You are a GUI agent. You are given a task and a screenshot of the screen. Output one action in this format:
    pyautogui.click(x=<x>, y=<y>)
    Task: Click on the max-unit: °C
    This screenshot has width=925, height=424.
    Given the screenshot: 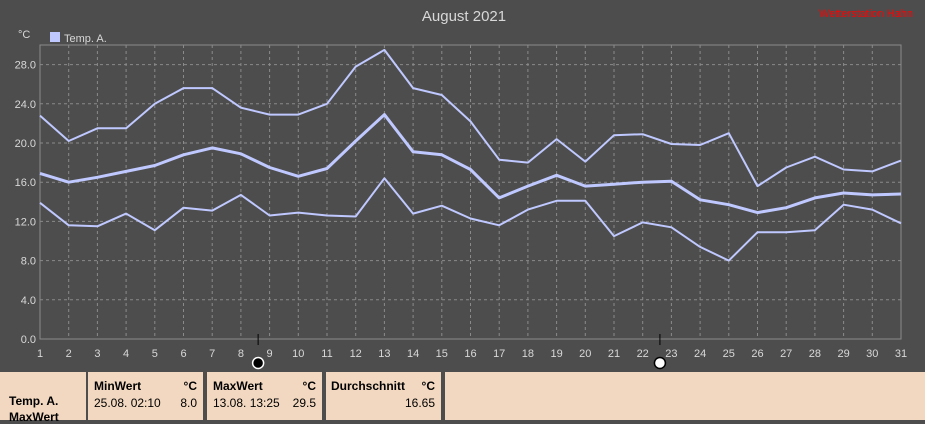 What is the action you would take?
    pyautogui.click(x=309, y=386)
    